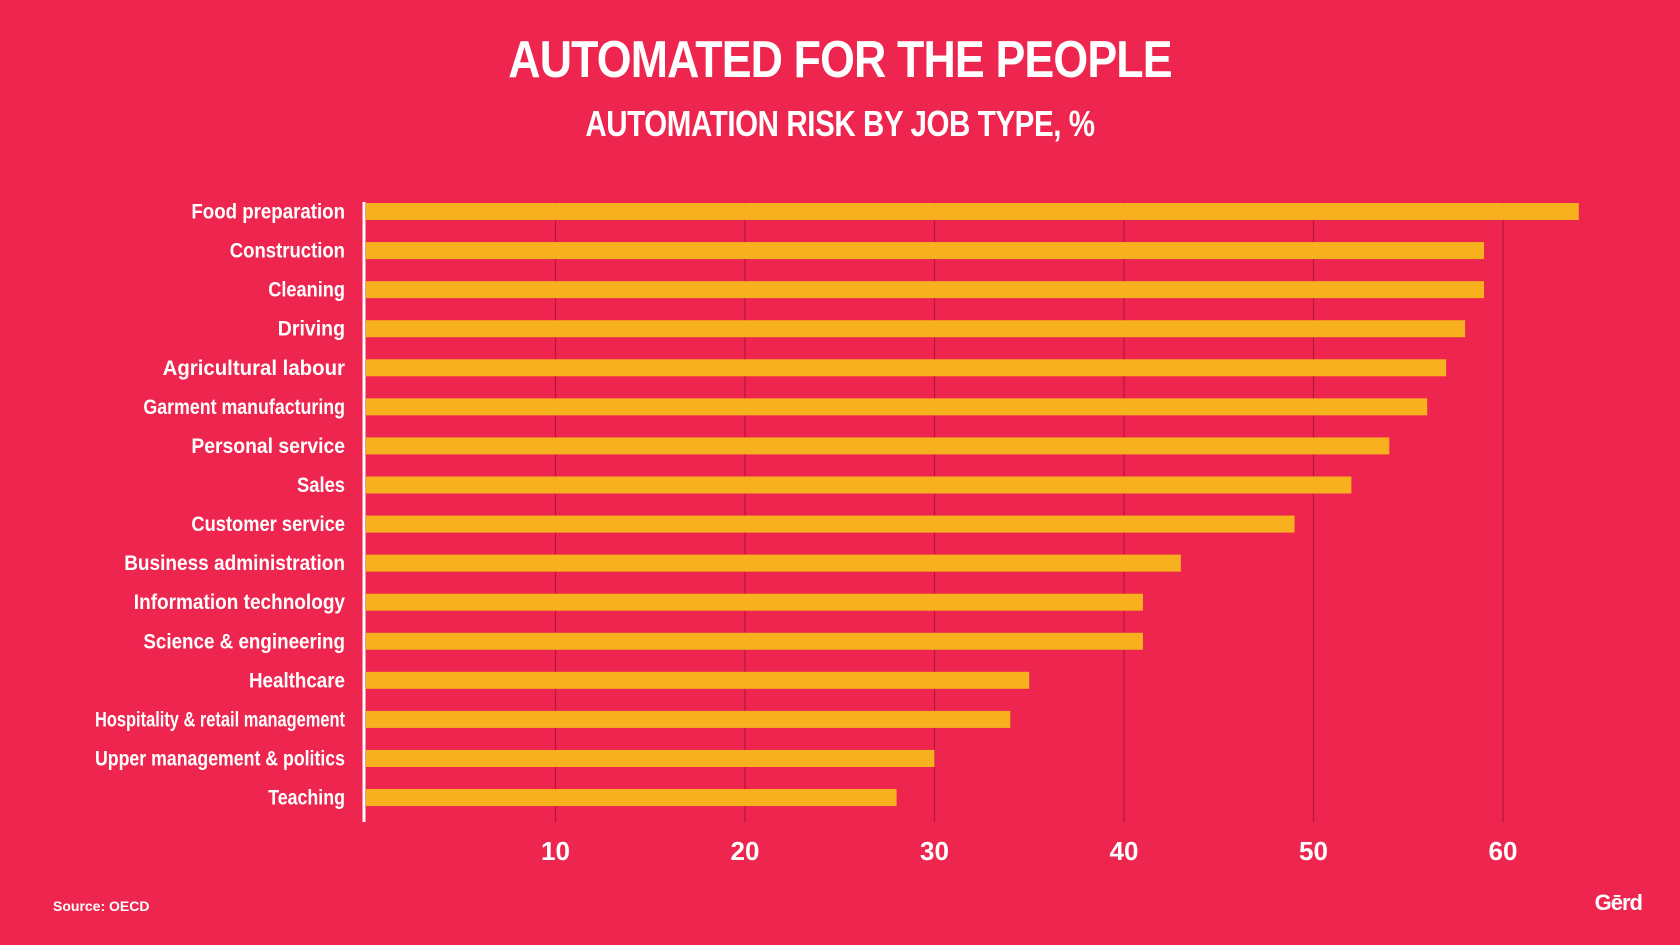 The width and height of the screenshot is (1680, 945). What do you see at coordinates (220, 758) in the screenshot?
I see `category-label: Upper management & politics` at bounding box center [220, 758].